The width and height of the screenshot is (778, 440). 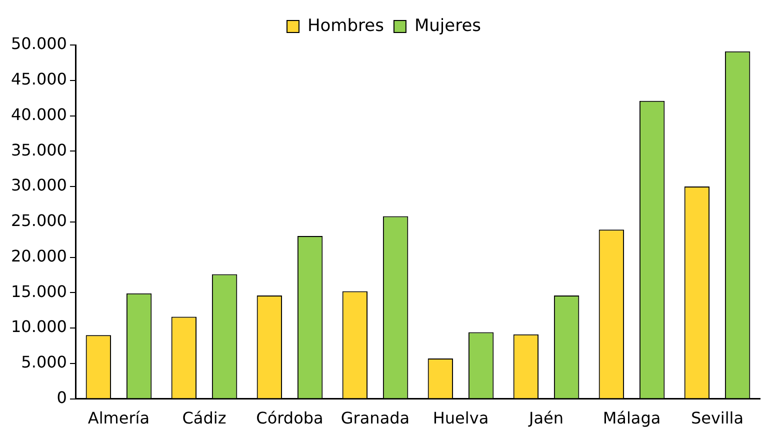 What do you see at coordinates (204, 418) in the screenshot?
I see `x-tick-label: Cádiz` at bounding box center [204, 418].